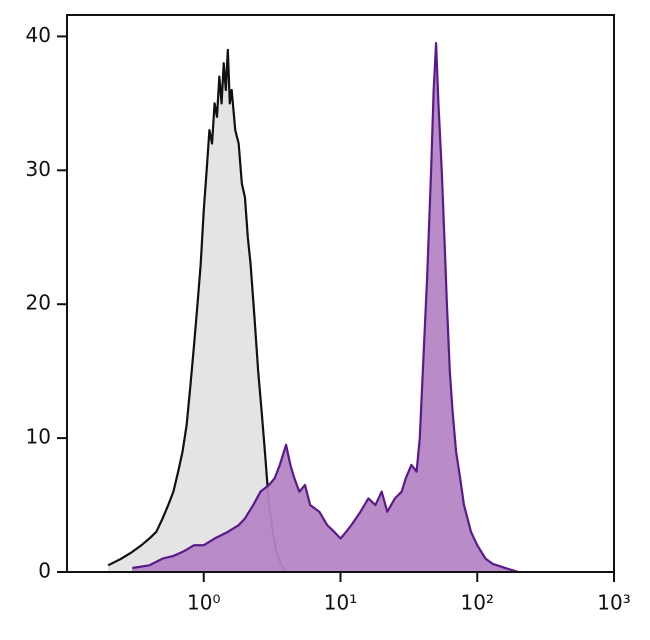  What do you see at coordinates (340, 603) in the screenshot?
I see `x-tick-label: 10¹` at bounding box center [340, 603].